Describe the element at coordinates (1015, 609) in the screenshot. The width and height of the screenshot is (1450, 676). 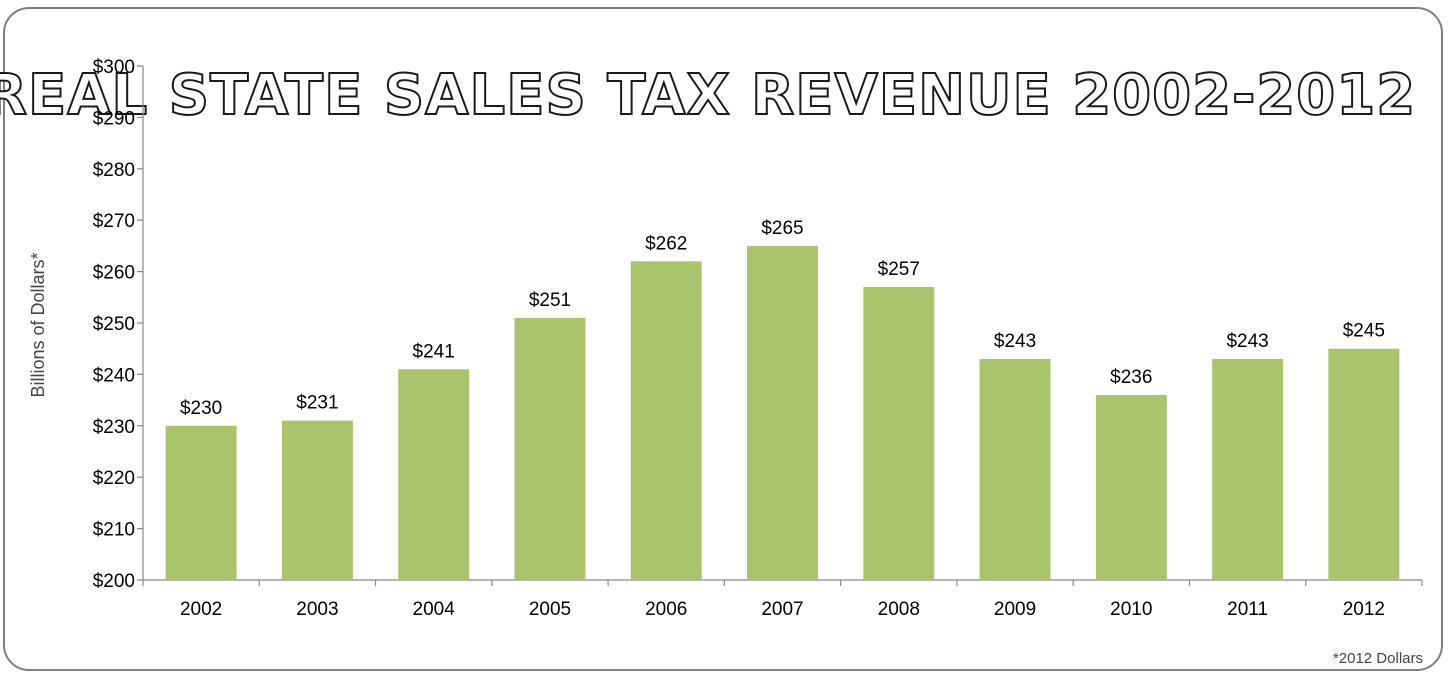
I see `x-tick-label: 2009` at that location.